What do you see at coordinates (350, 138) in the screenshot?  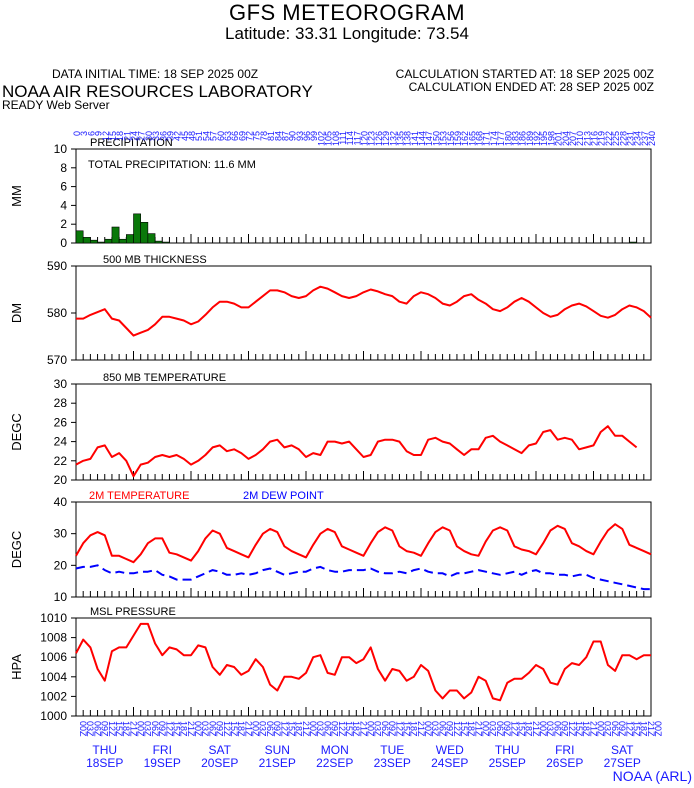 I see `forecast-hour-label: 114` at bounding box center [350, 138].